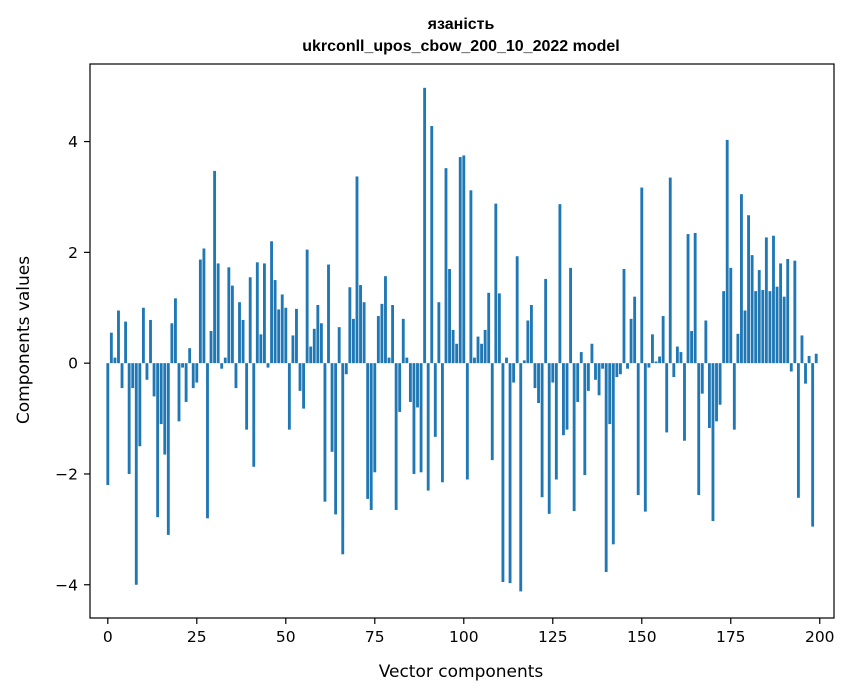 This screenshot has height=696, width=847. I want to click on y-tick-label: 0, so click(73, 364).